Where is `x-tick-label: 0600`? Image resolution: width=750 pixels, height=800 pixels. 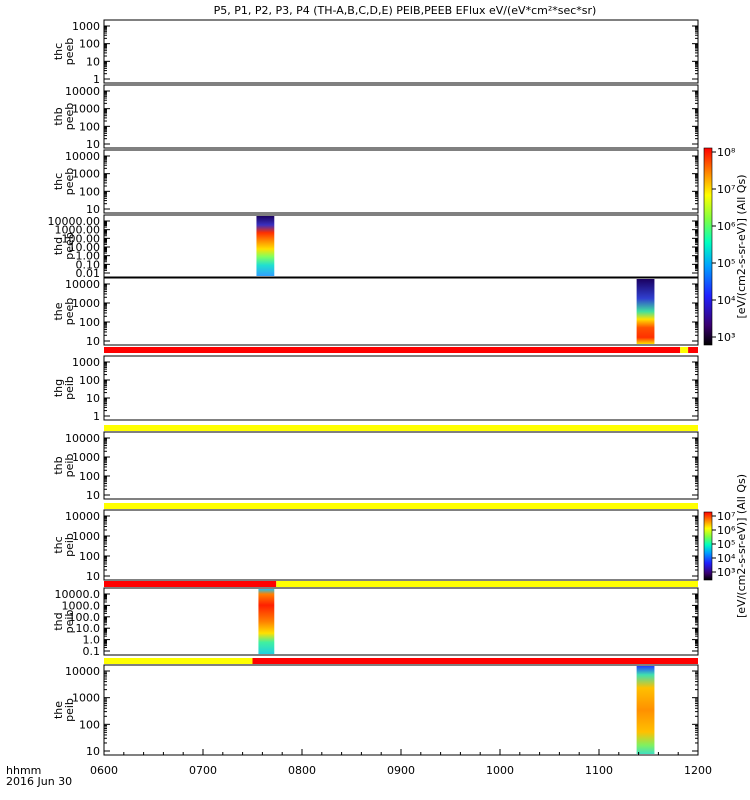 x-tick-label: 0600 is located at coordinates (104, 770).